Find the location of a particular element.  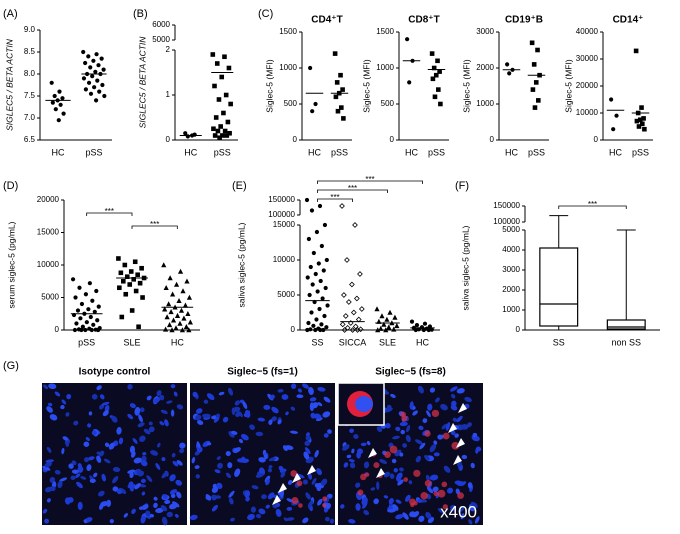

y-tick-label: 2000 is located at coordinates (511, 289).